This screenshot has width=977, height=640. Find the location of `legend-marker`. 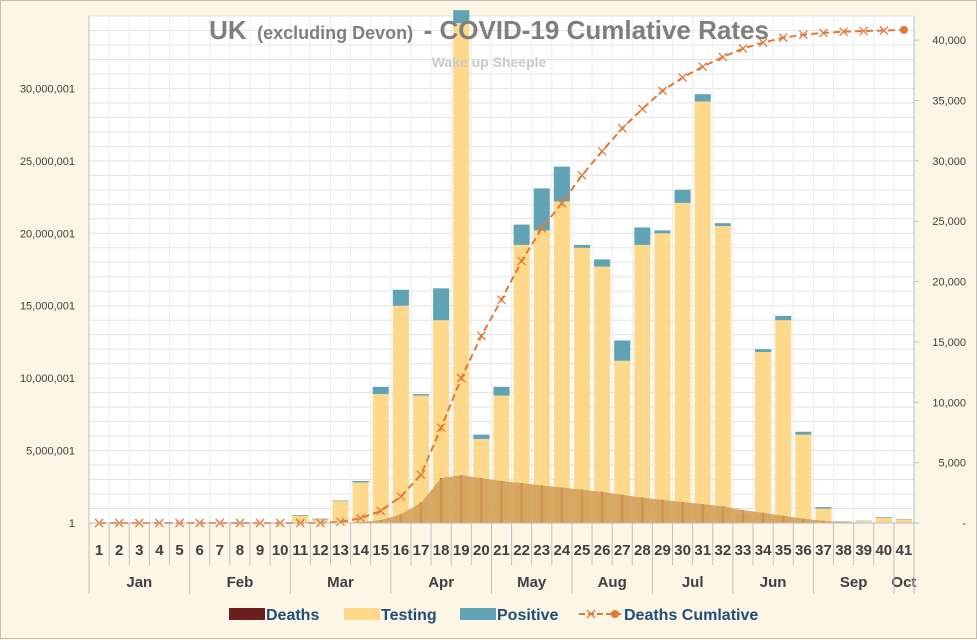

legend-marker is located at coordinates (615, 614).